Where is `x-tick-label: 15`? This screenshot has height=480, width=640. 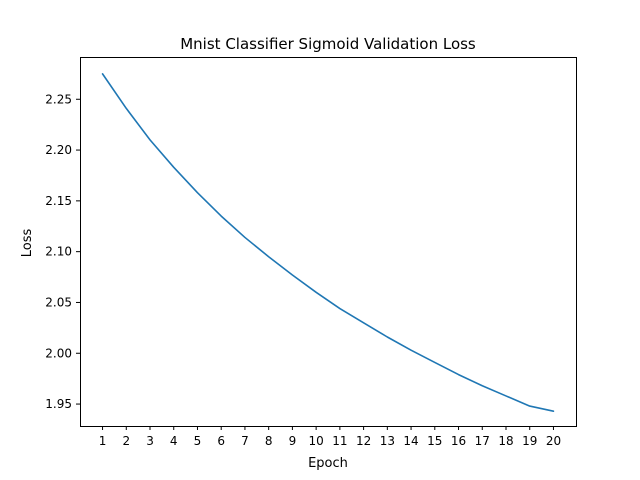 x-tick-label: 15 is located at coordinates (434, 441).